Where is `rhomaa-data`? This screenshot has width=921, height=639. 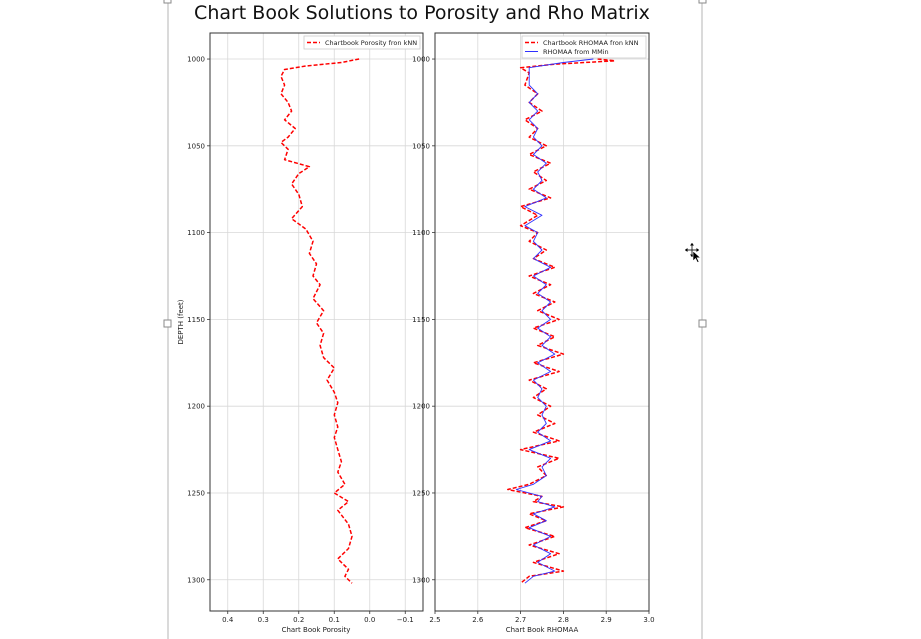
rhomaa-data is located at coordinates (561, 321).